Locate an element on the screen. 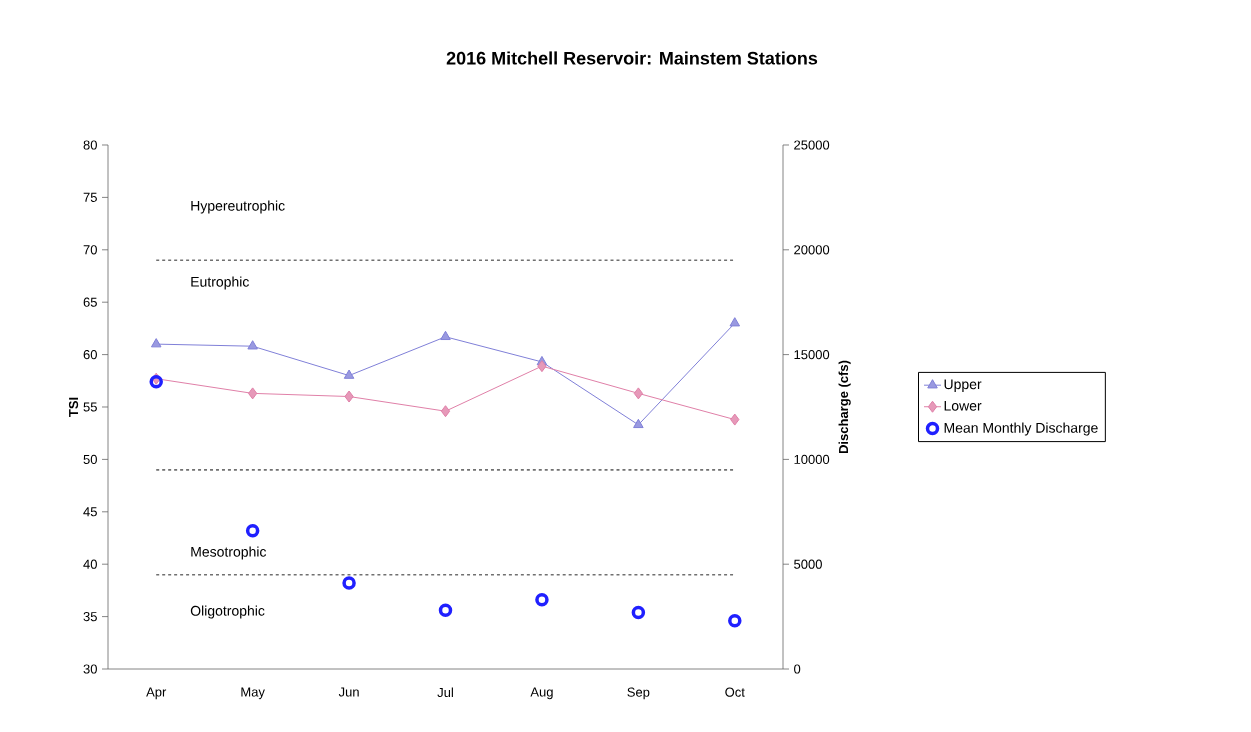  y-tick-label: 40 is located at coordinates (90, 564).